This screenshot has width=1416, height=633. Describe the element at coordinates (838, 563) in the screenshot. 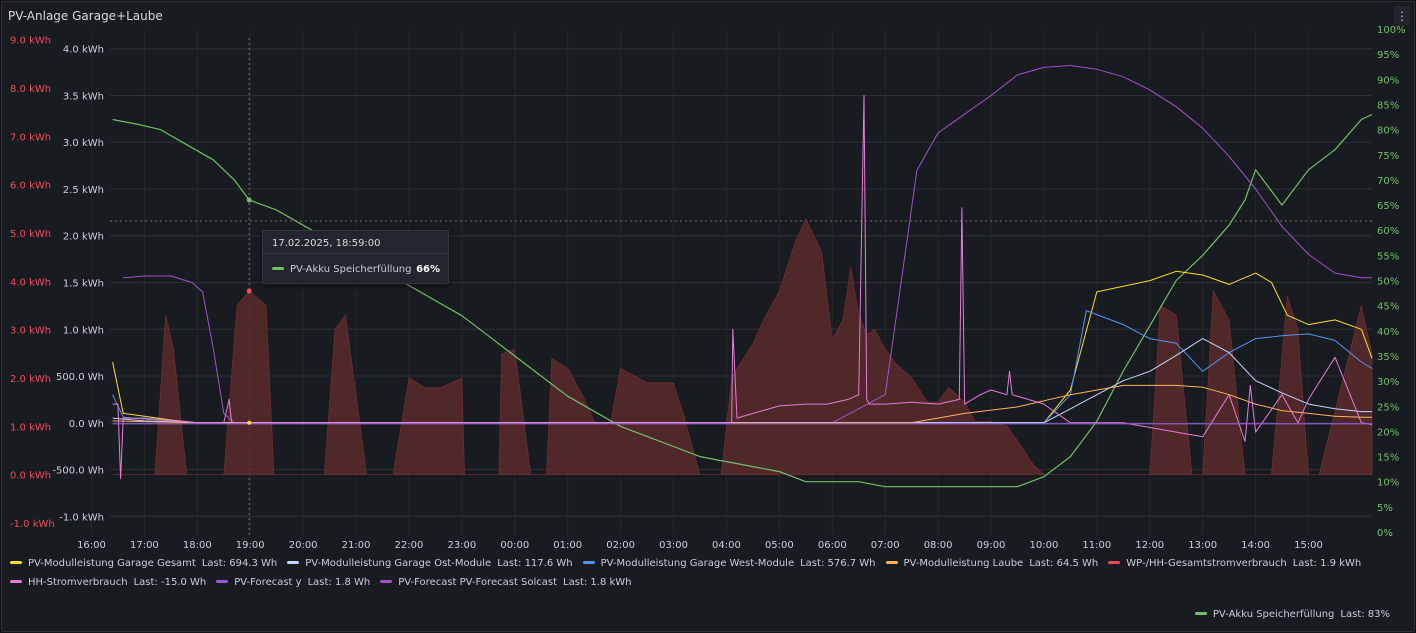

I see `legend-item-last: Last: 576.7 Wh` at that location.